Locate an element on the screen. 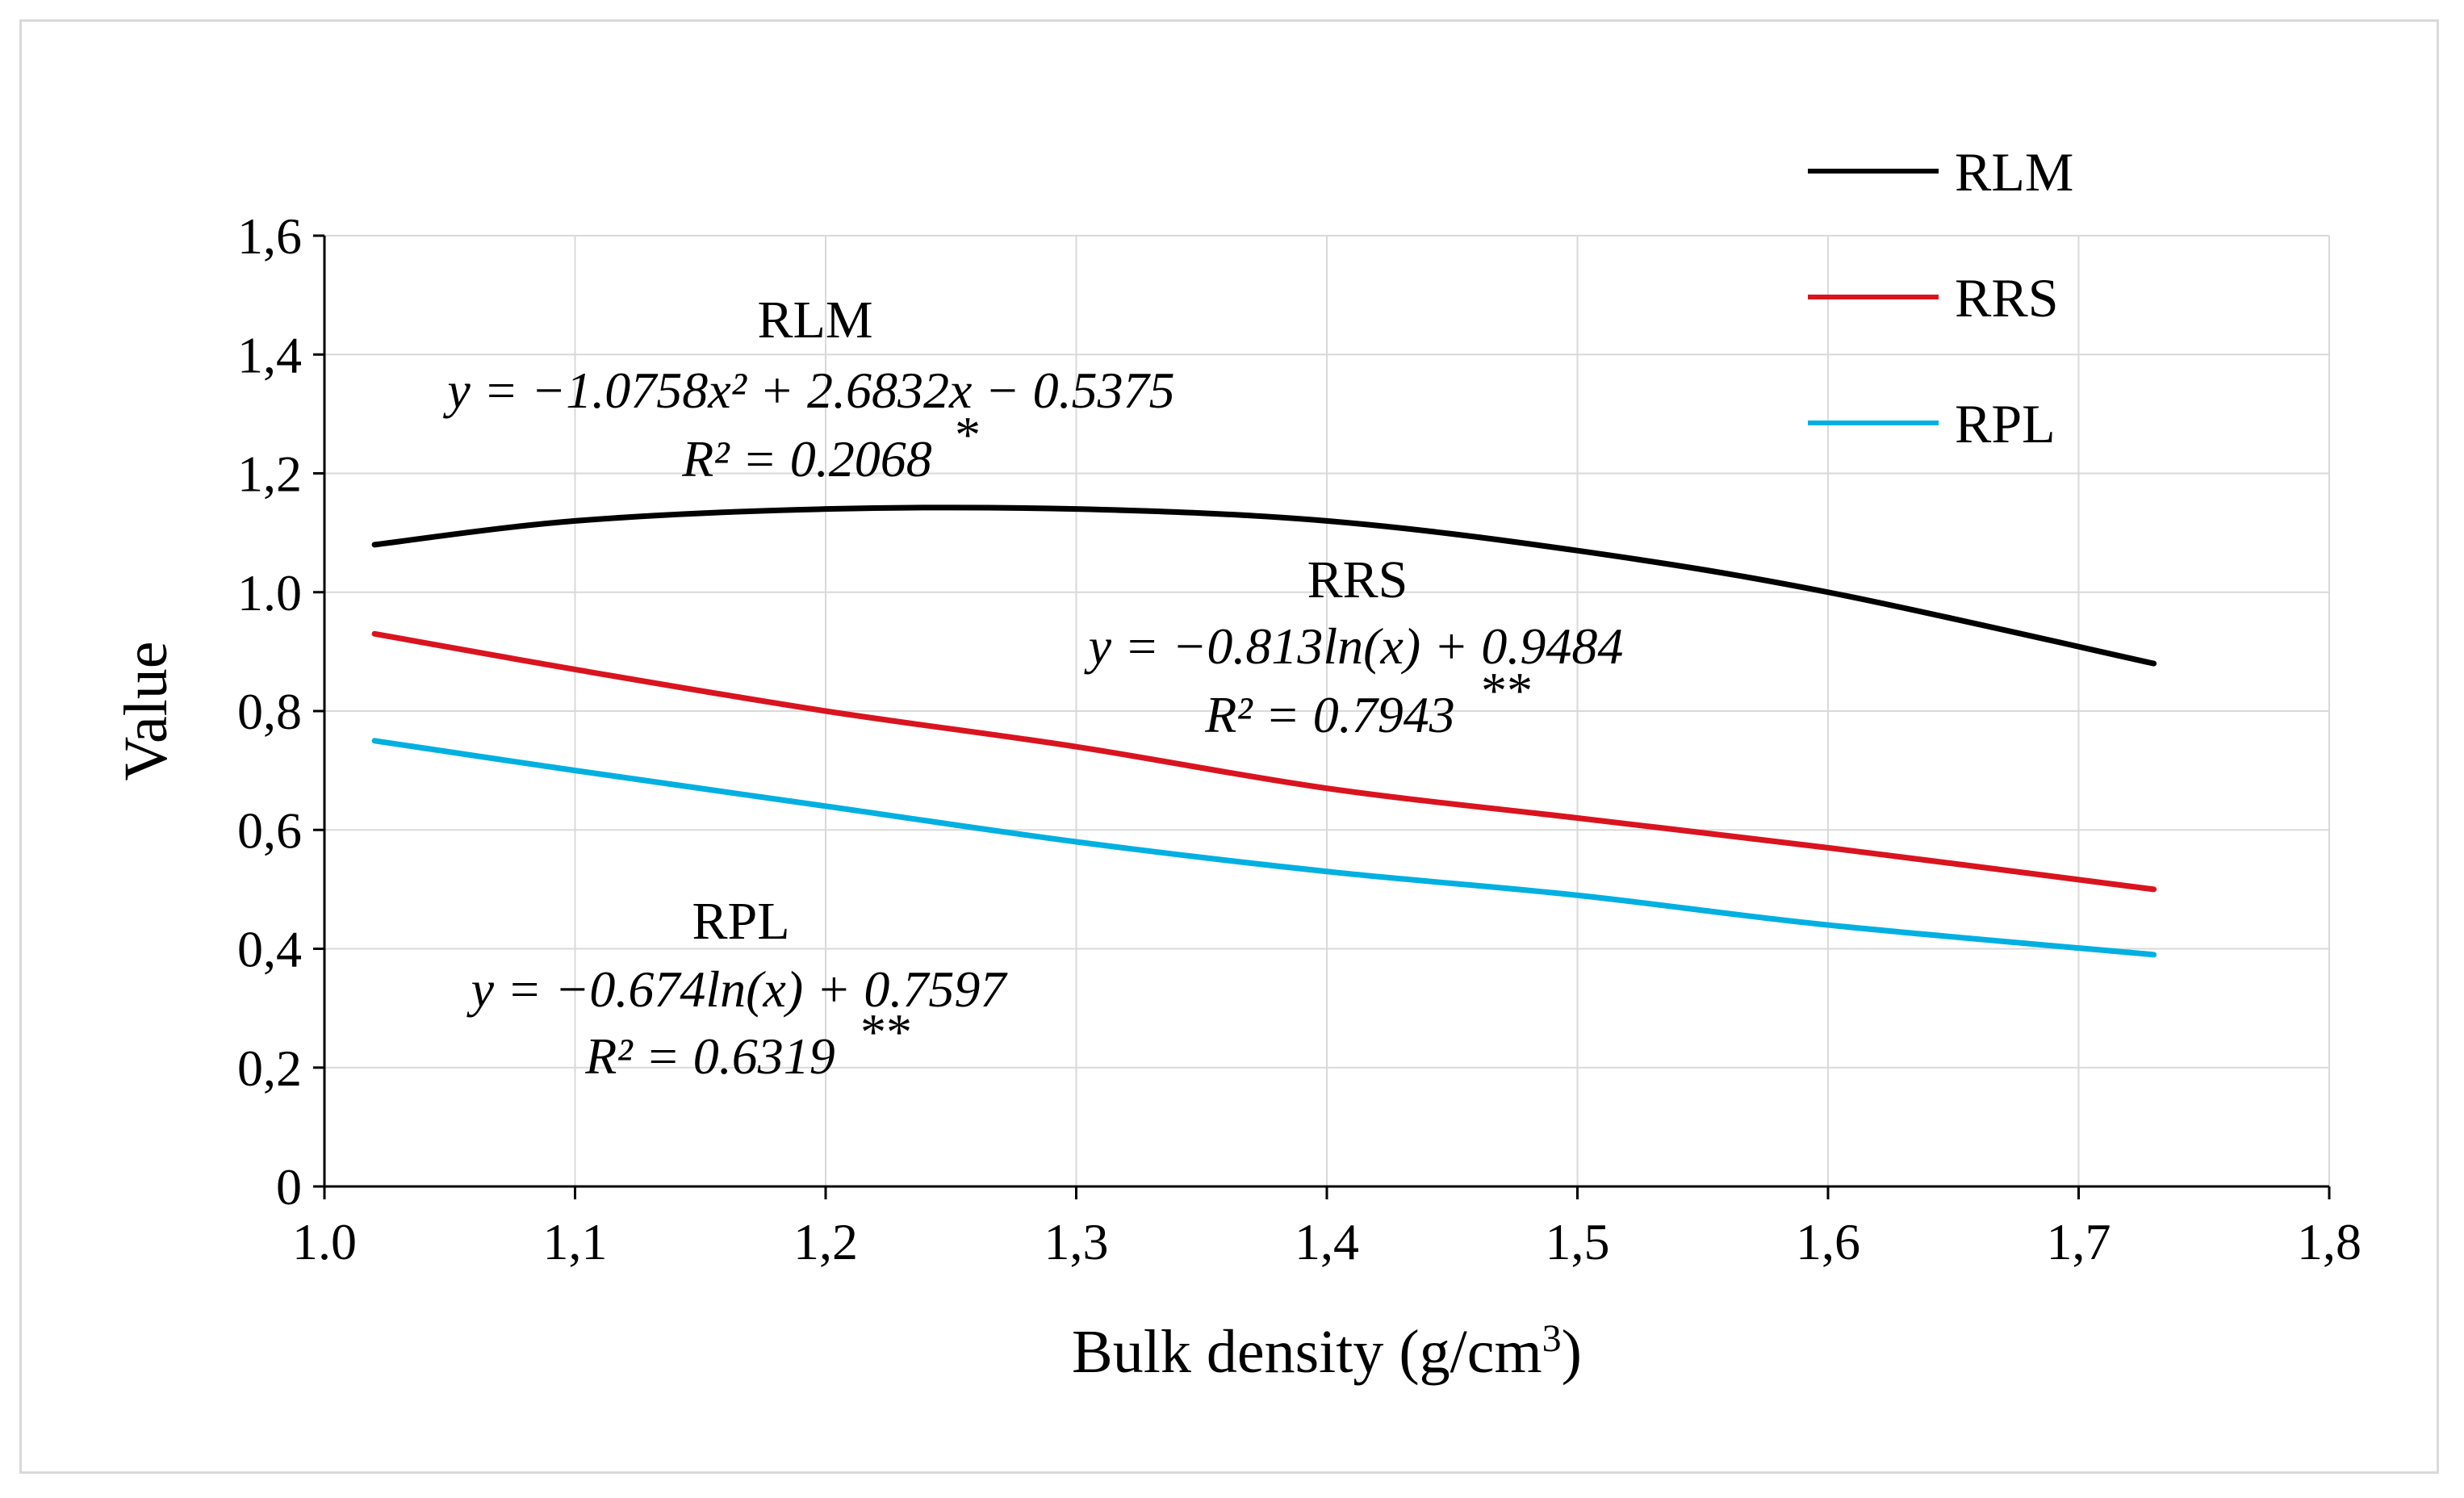  y-tick-label: 1.0 is located at coordinates (269, 592).